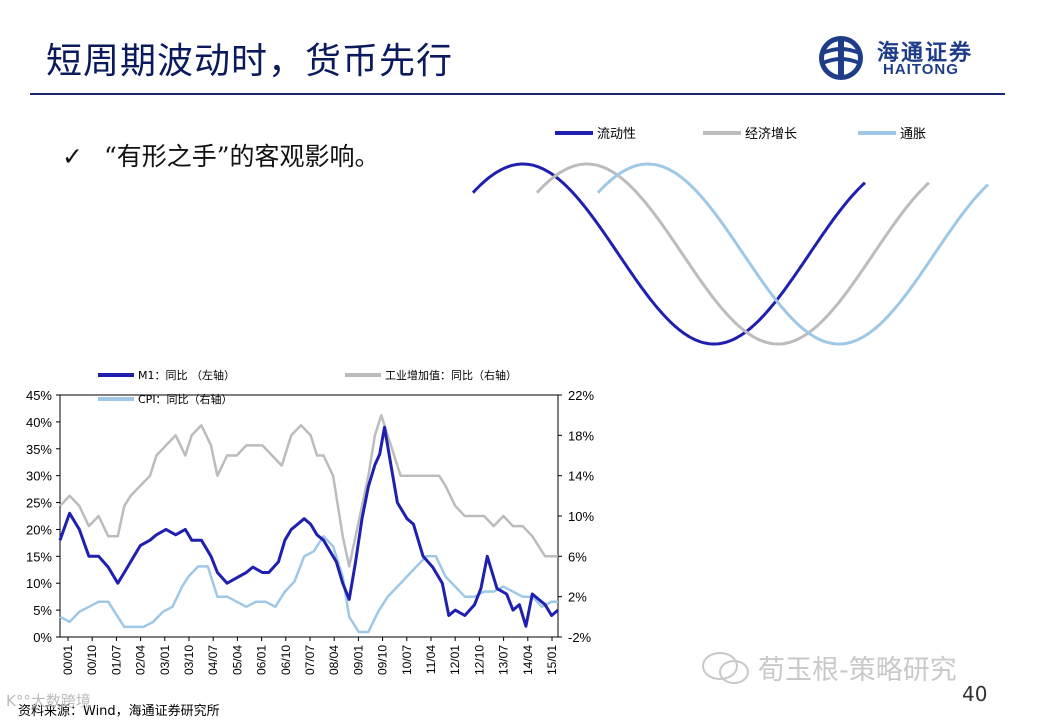  What do you see at coordinates (141, 660) in the screenshot?
I see `x-tick-label: 02/04` at bounding box center [141, 660].